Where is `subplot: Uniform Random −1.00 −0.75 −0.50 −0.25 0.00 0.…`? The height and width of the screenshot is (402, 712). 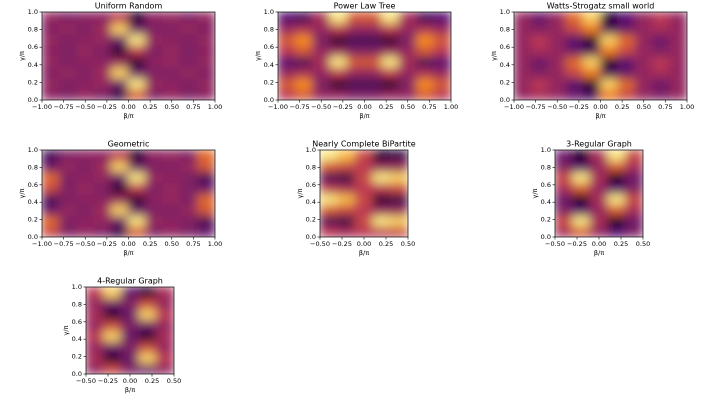 subplot: Uniform Random −1.00 −0.75 −0.50 −0.25 0.00 0.… is located at coordinates (120, 61).